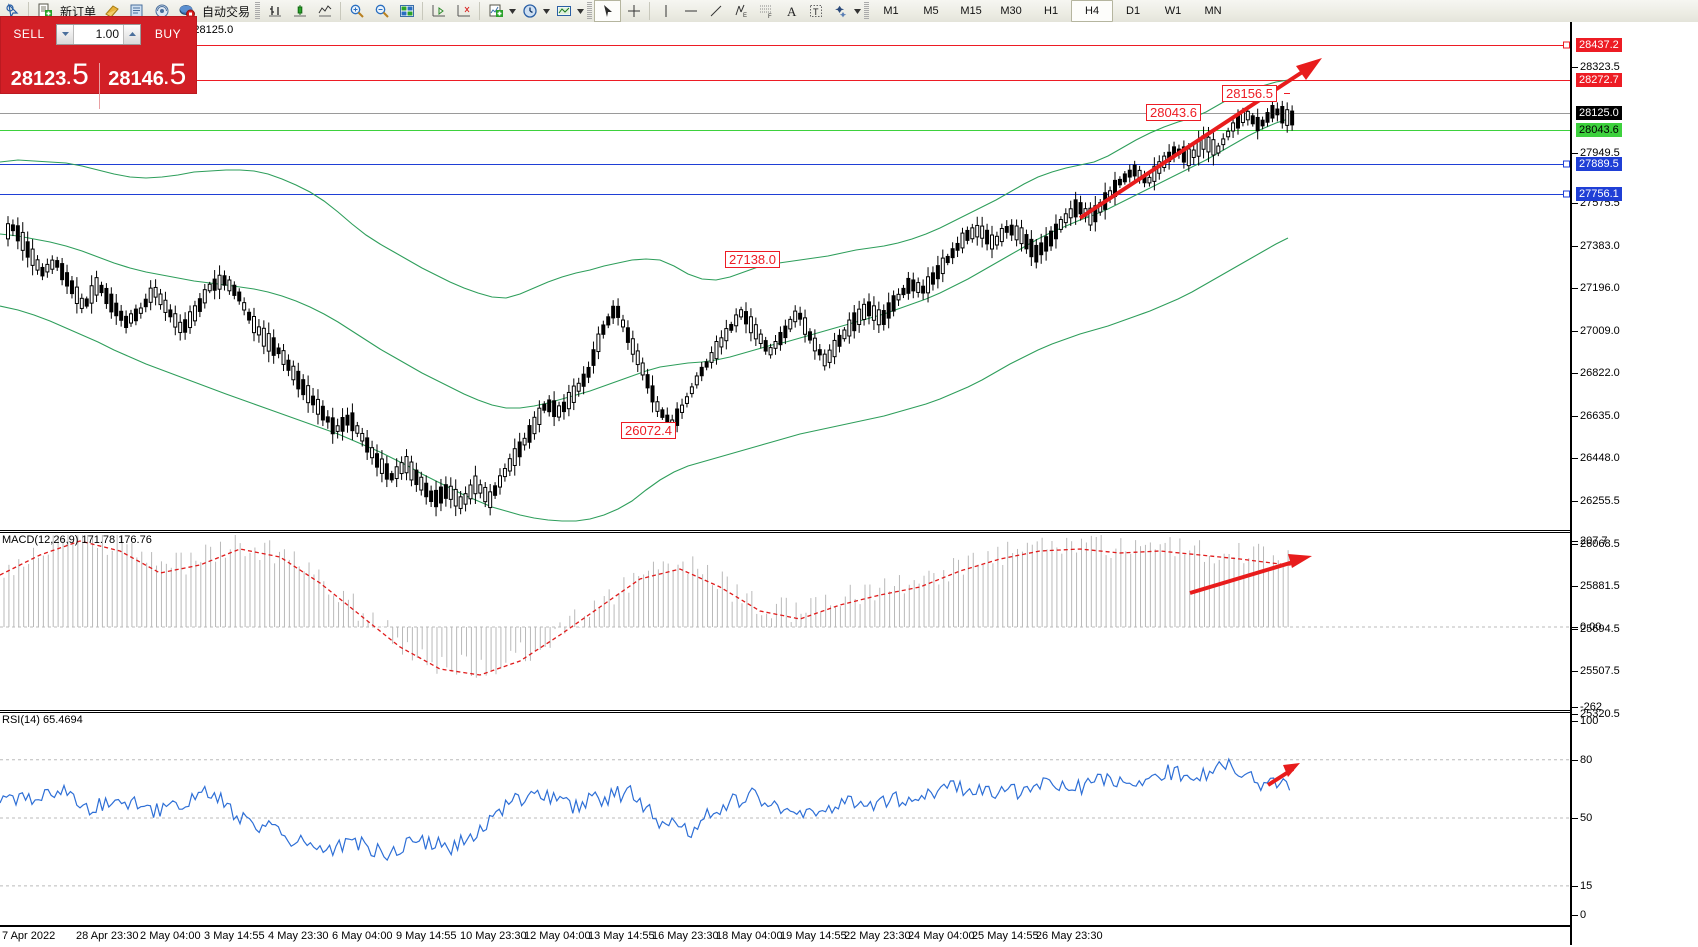 The image size is (1698, 947). I want to click on timeframe-h1: H1, so click(1051, 11).